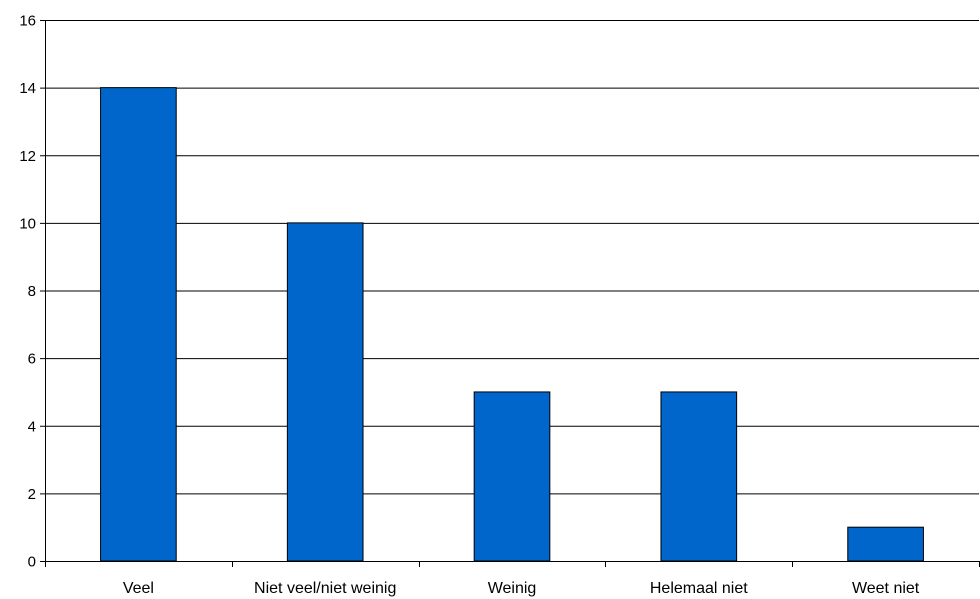 Image resolution: width=980 pixels, height=599 pixels. I want to click on y-tick-label: 12, so click(27, 156).